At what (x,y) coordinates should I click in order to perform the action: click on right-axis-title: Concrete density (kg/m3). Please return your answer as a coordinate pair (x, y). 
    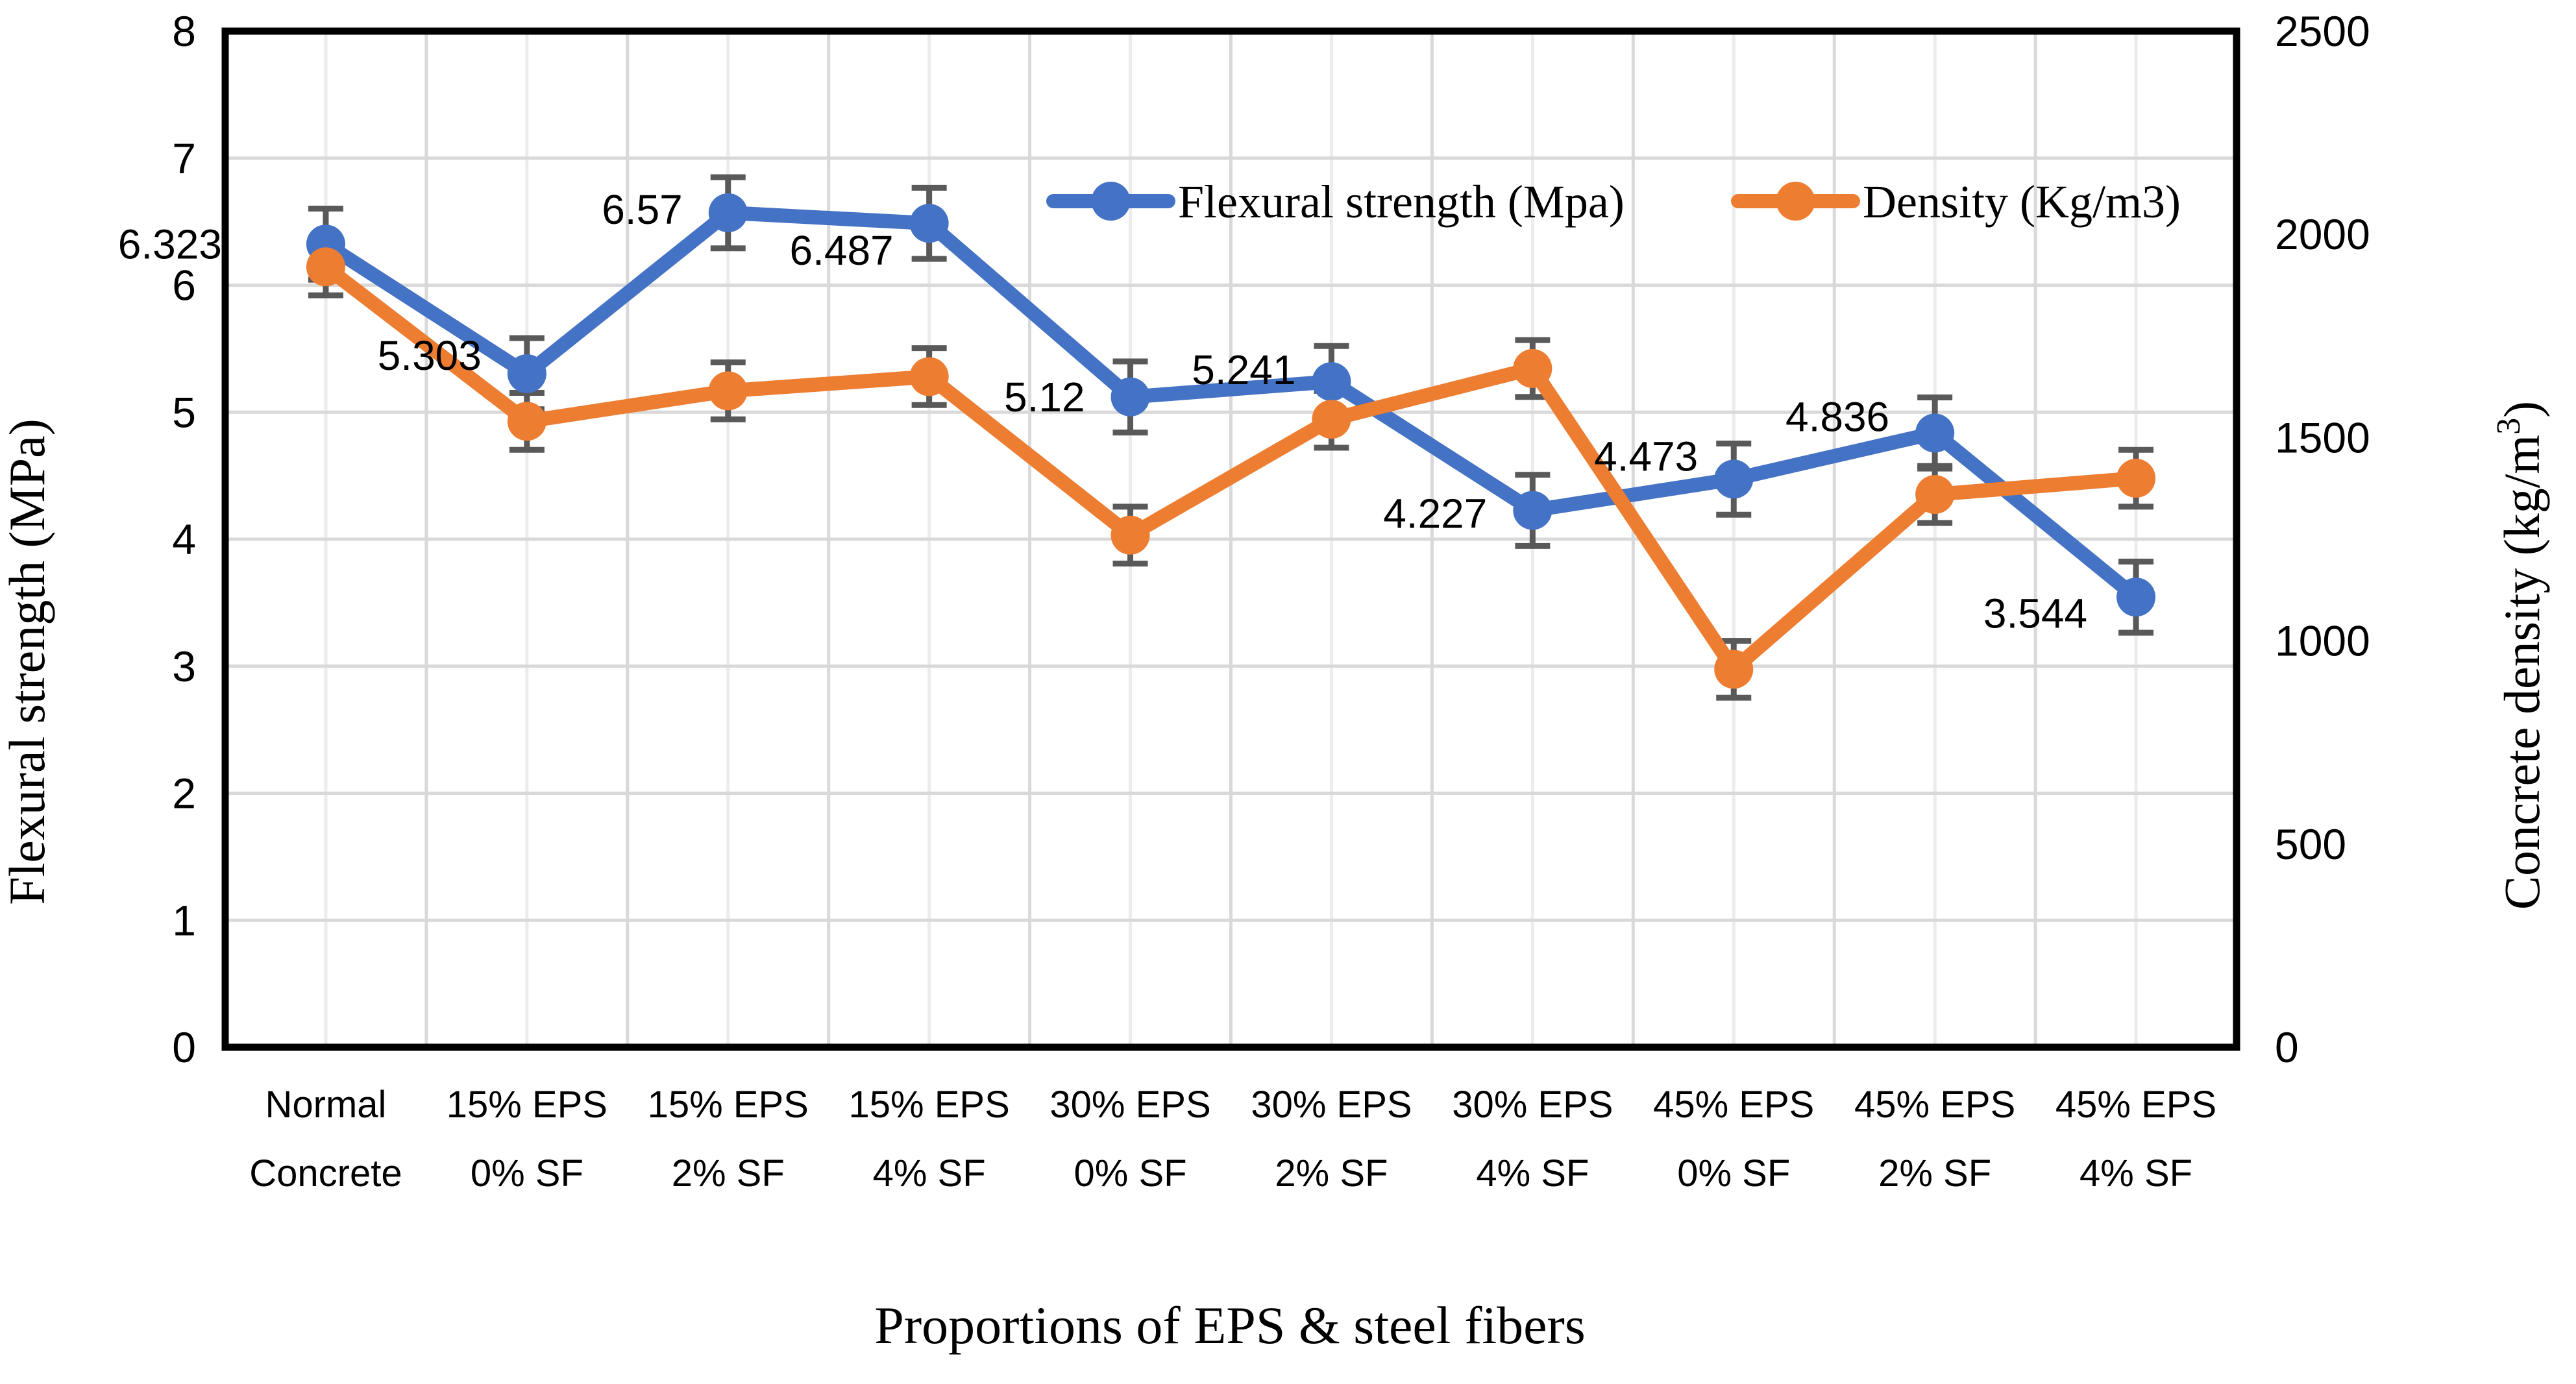
    Looking at the image, I should click on (2520, 655).